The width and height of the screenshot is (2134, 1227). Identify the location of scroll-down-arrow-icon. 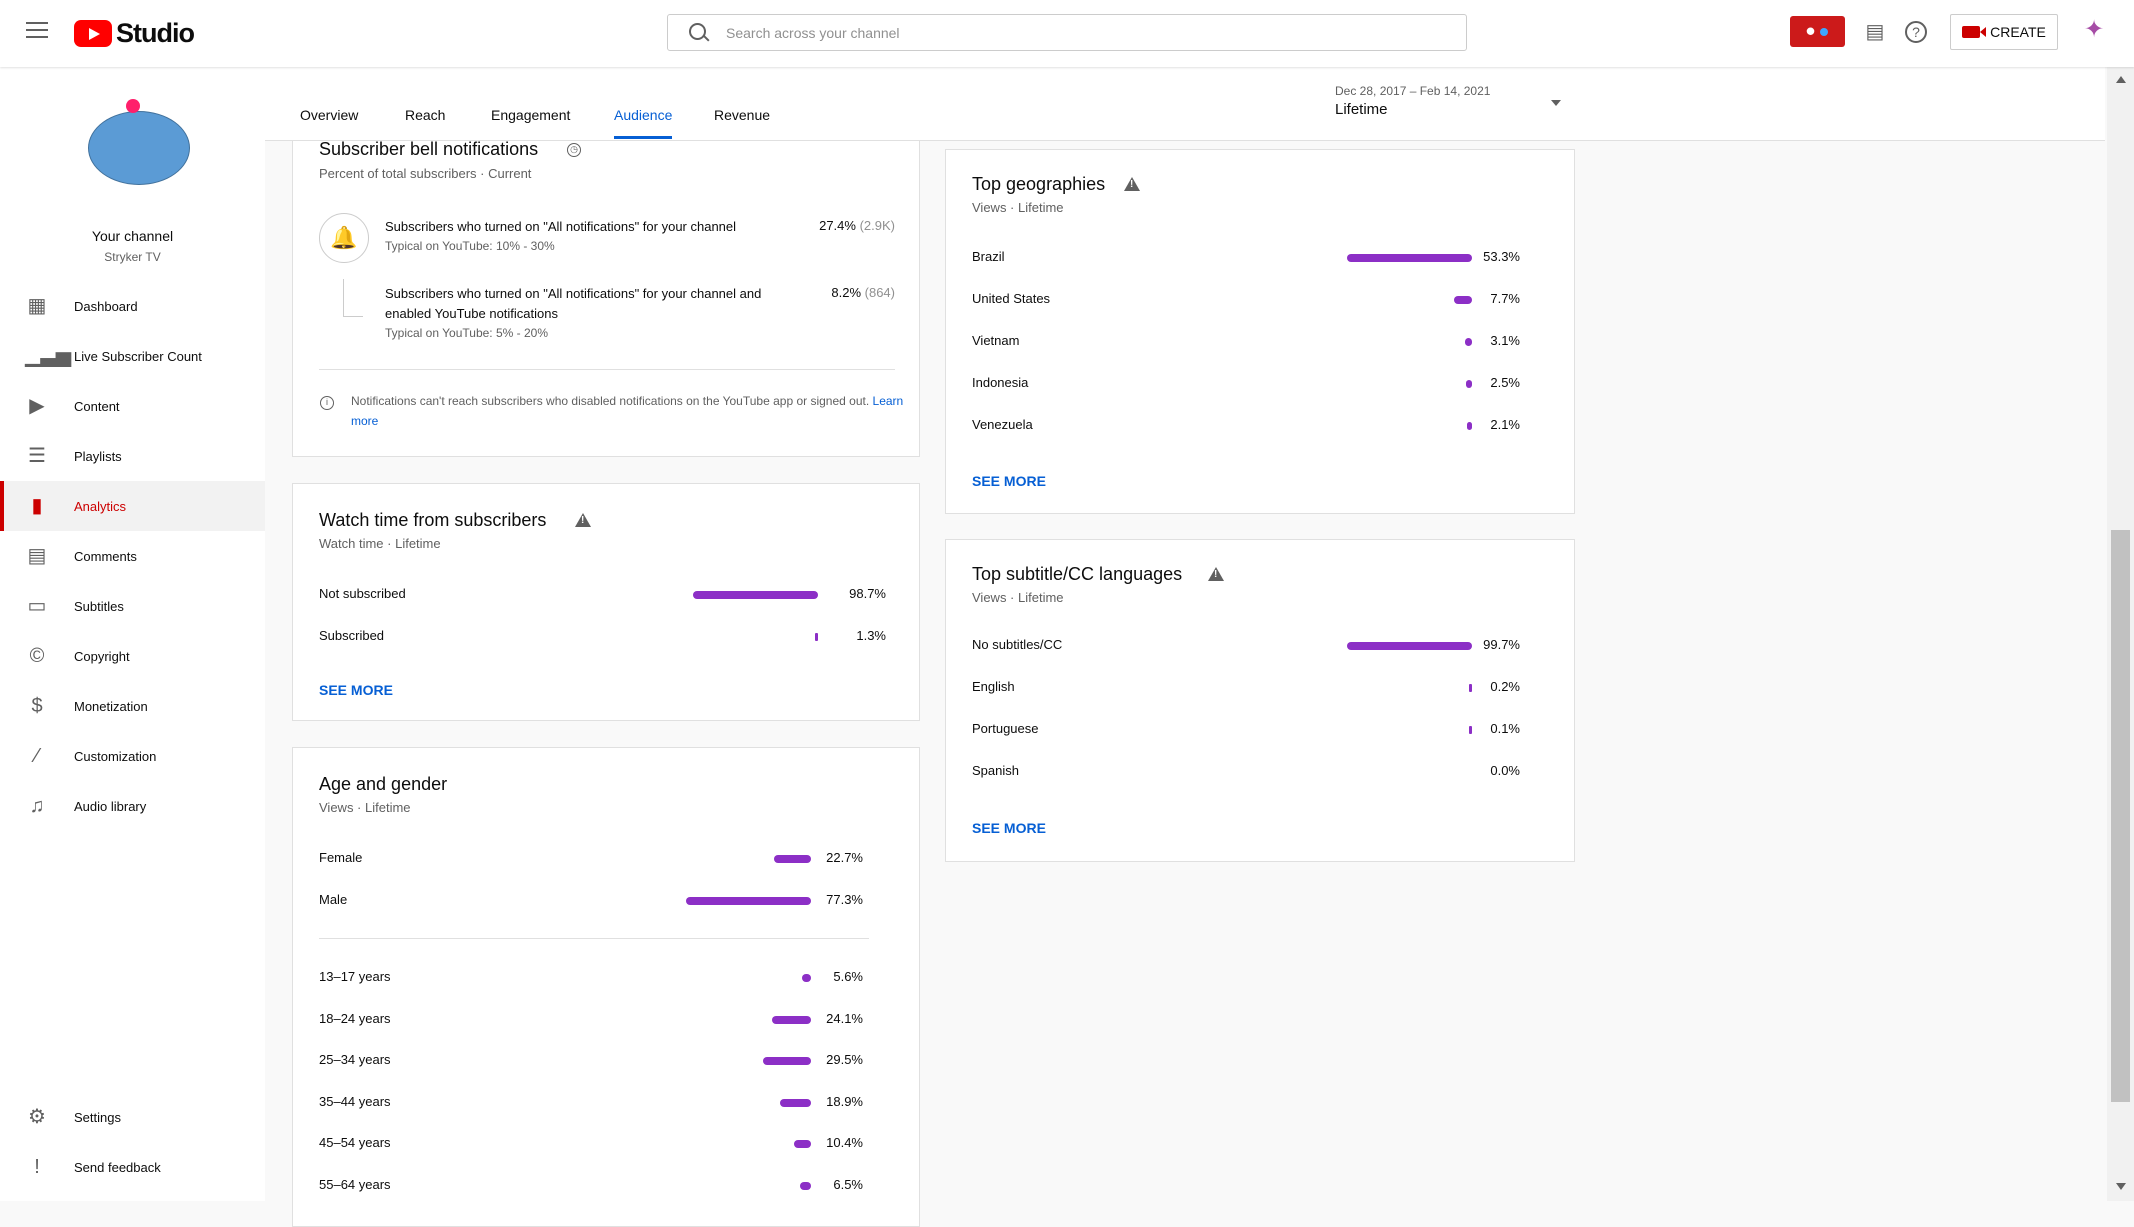
(2121, 1186).